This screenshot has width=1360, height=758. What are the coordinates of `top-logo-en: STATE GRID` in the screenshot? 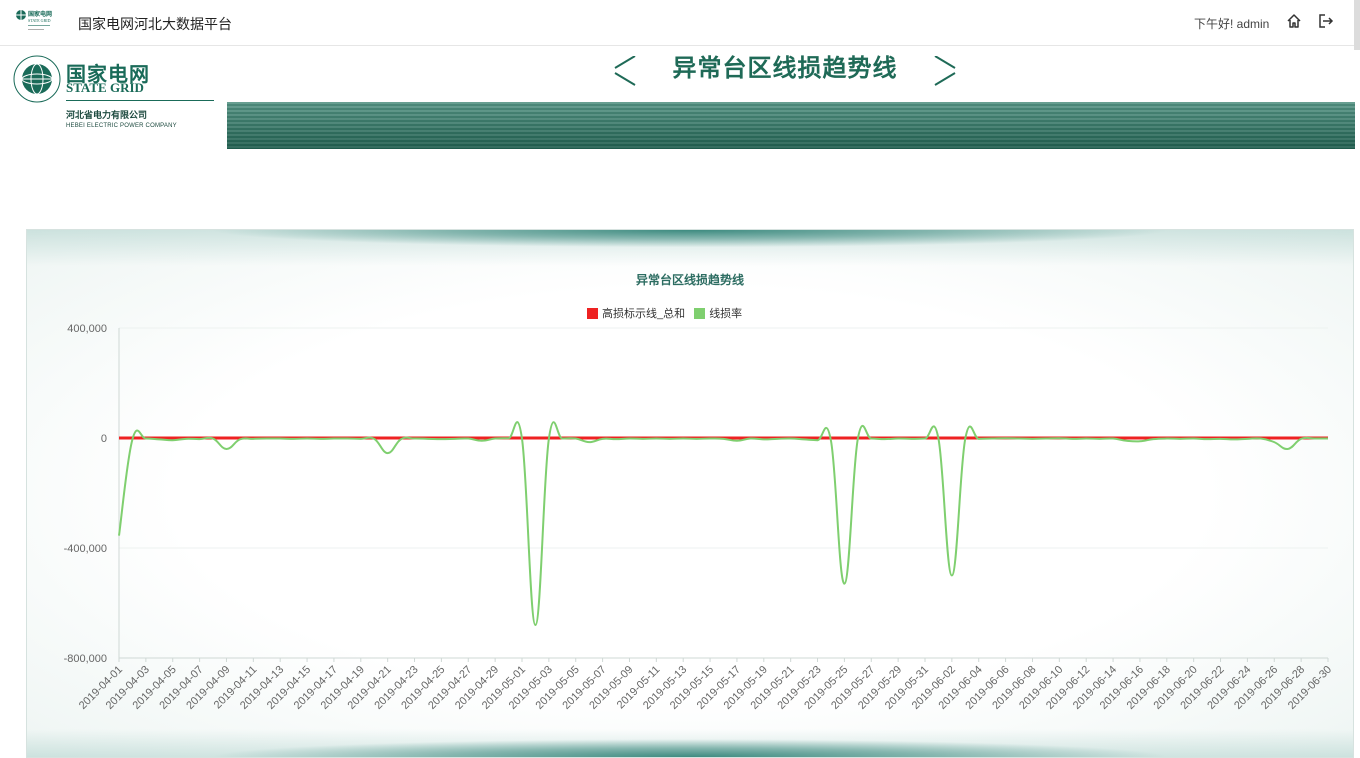 It's located at (39, 20).